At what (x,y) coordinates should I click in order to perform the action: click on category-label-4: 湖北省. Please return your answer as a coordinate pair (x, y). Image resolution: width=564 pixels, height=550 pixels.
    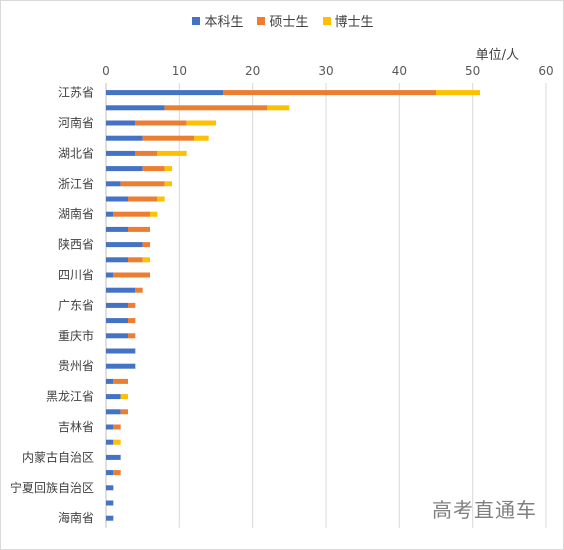
    Looking at the image, I should click on (76, 152).